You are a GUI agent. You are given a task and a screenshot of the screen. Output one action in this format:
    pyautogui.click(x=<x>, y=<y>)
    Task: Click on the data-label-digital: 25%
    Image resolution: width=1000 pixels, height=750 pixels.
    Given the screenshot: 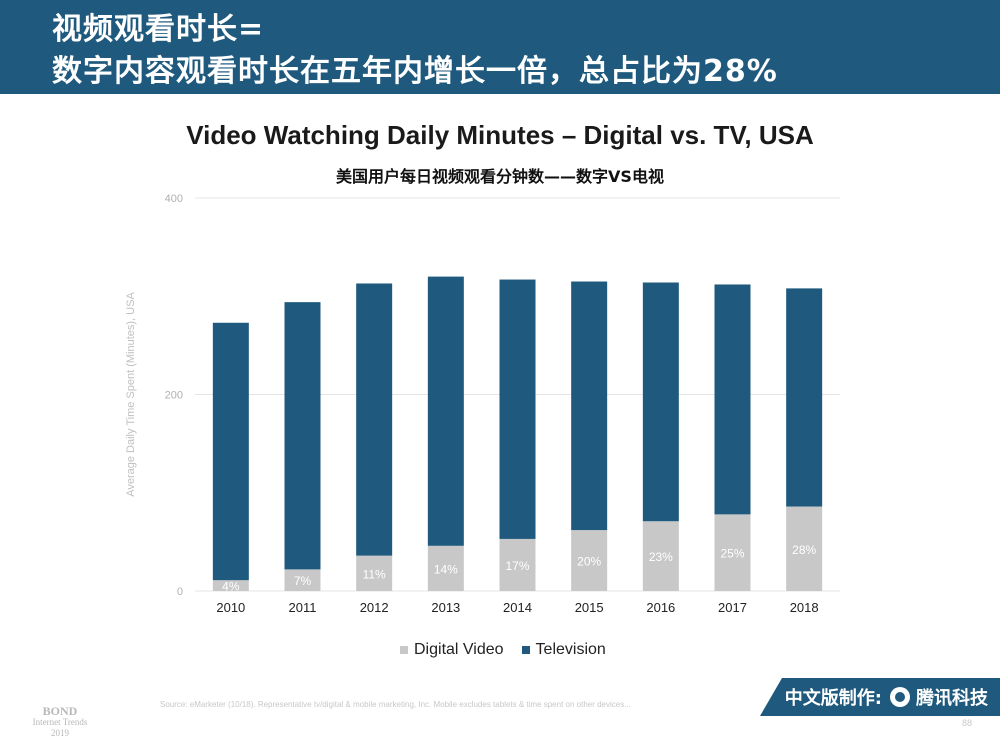 What is the action you would take?
    pyautogui.click(x=732, y=554)
    